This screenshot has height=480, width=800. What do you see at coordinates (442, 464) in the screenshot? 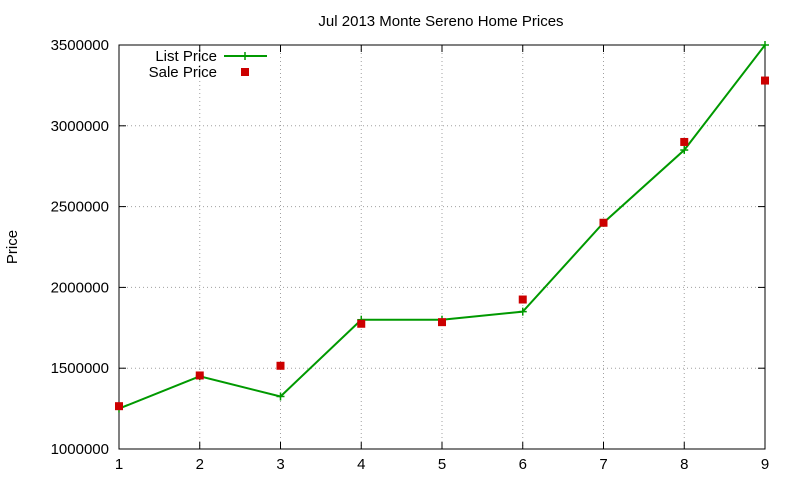
I see `x-tick-label: 5` at bounding box center [442, 464].